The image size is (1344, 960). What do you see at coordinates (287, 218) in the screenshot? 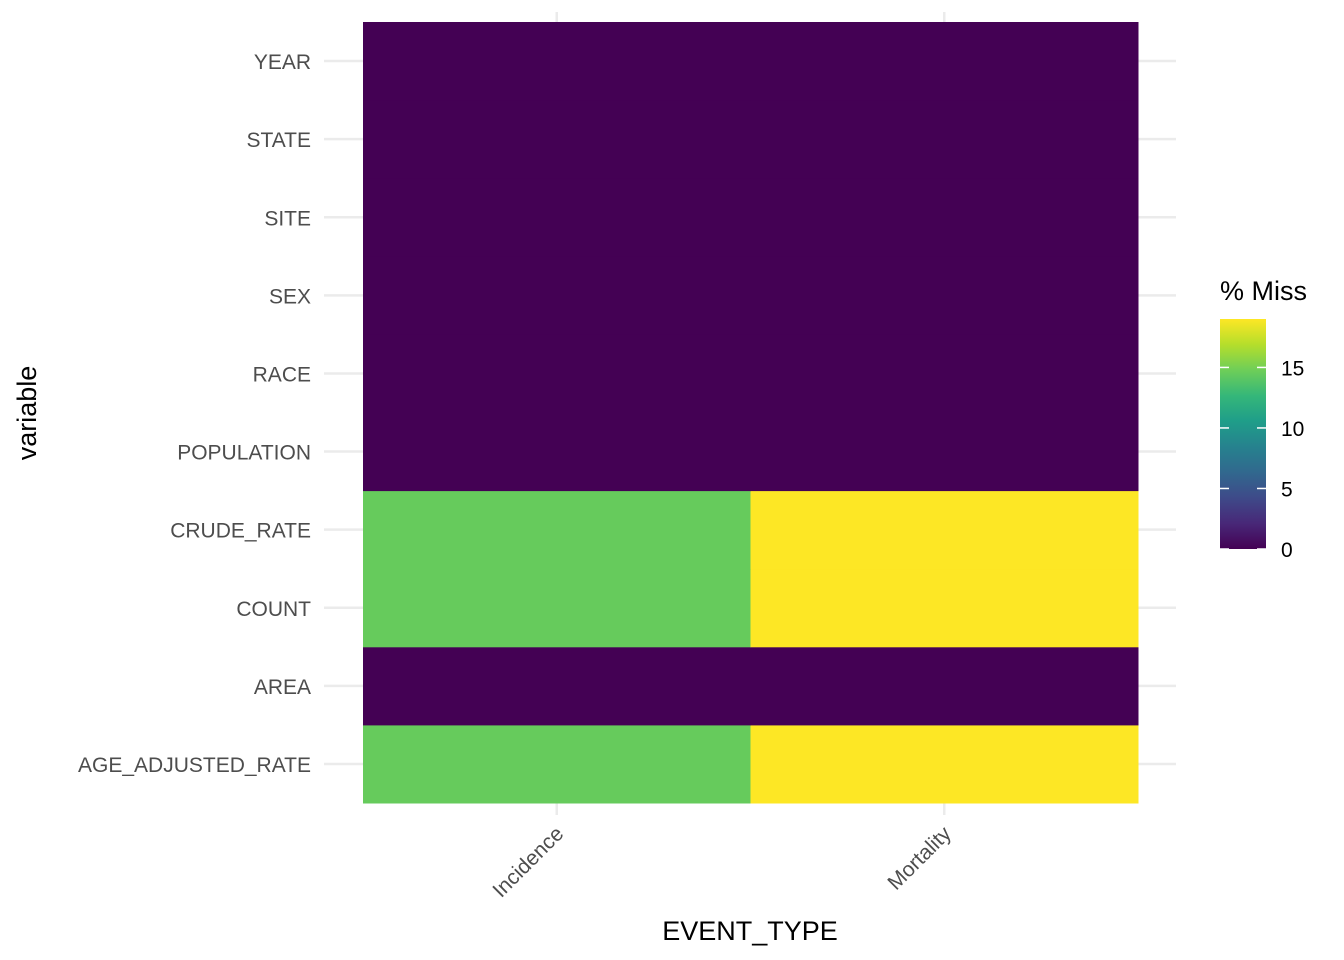
I see `y-tick-label: SITE` at bounding box center [287, 218].